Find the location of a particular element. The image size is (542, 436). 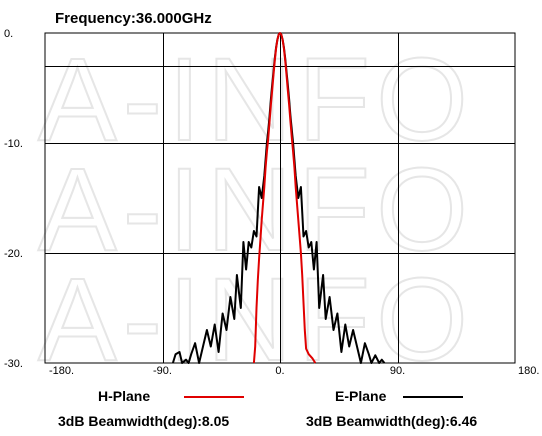

h-plane-beamwidth: 3dB Beamwidth(deg):8.05 is located at coordinates (143, 421).